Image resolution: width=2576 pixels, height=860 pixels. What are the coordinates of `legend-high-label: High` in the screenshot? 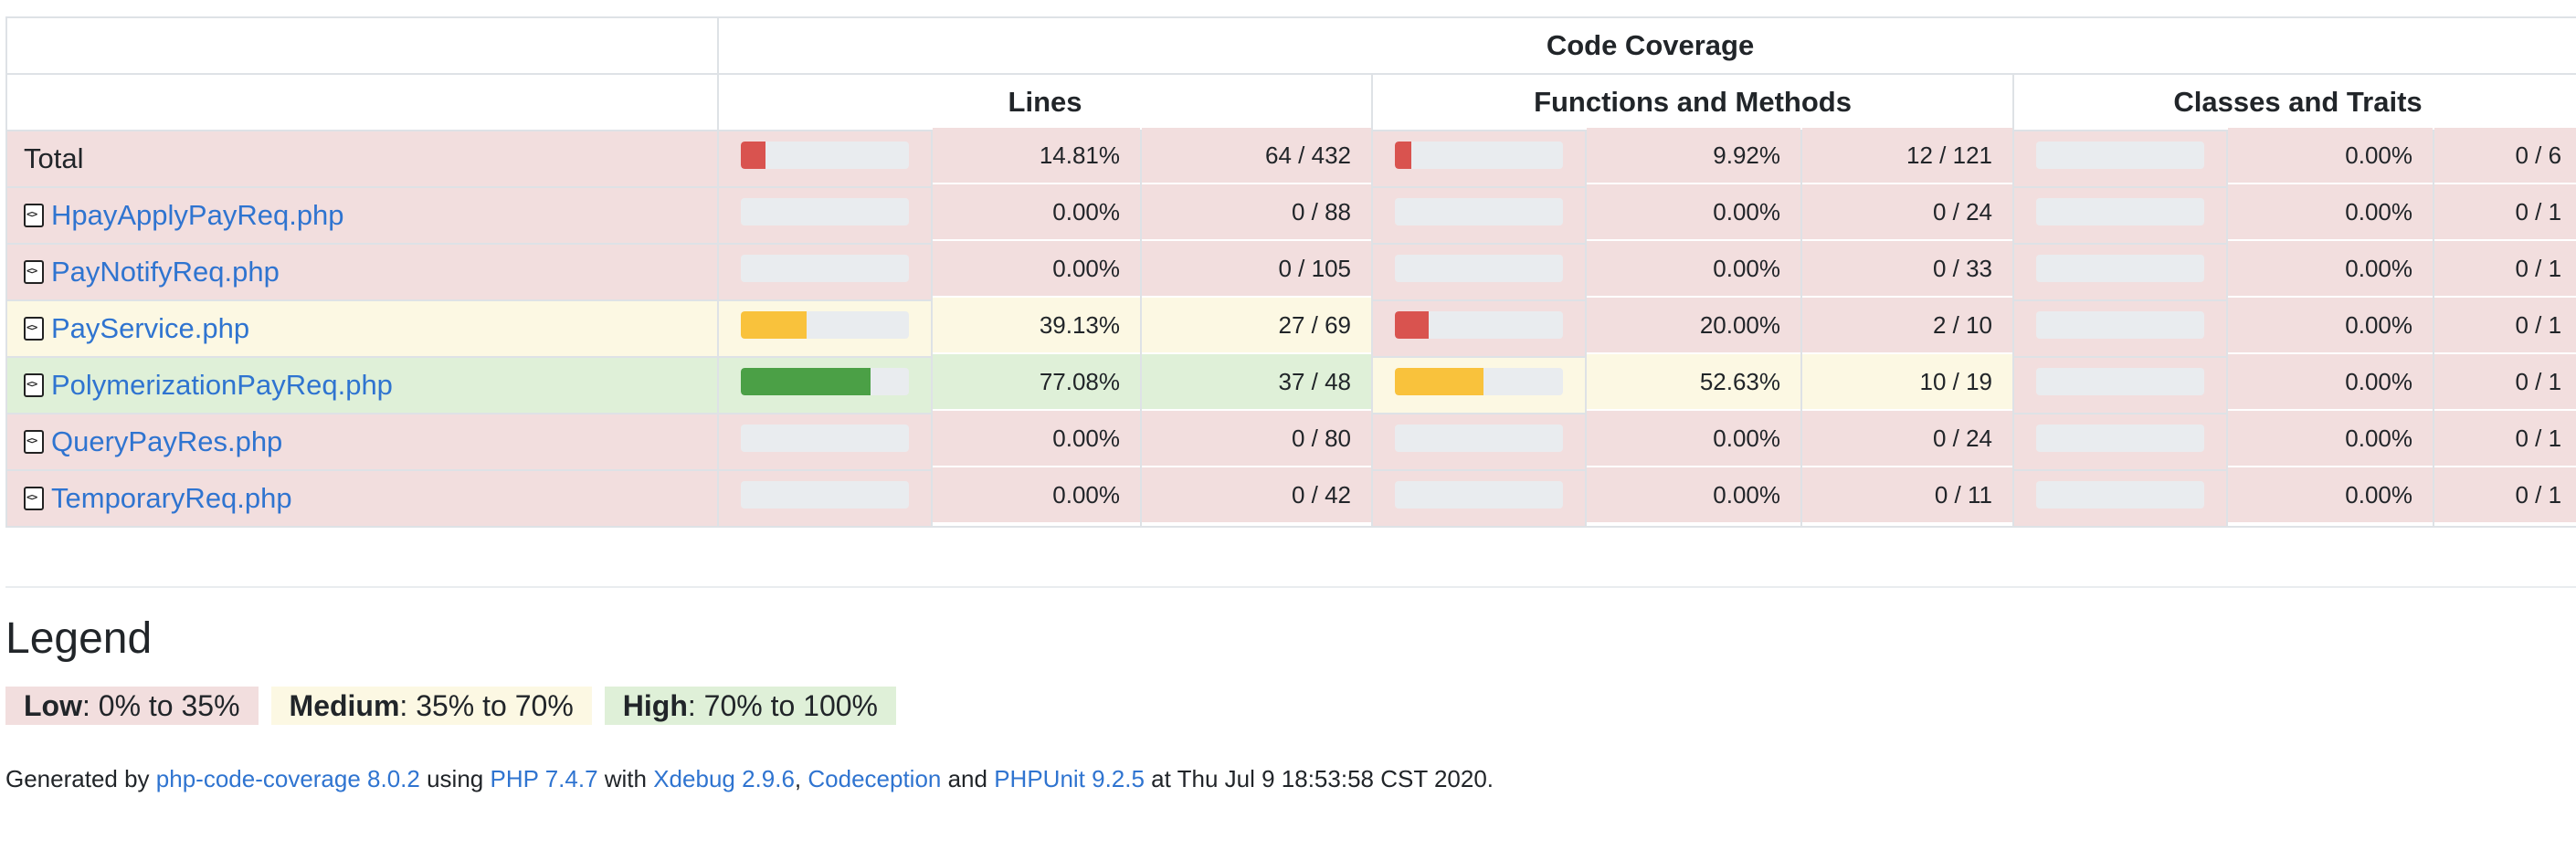 It's located at (655, 705).